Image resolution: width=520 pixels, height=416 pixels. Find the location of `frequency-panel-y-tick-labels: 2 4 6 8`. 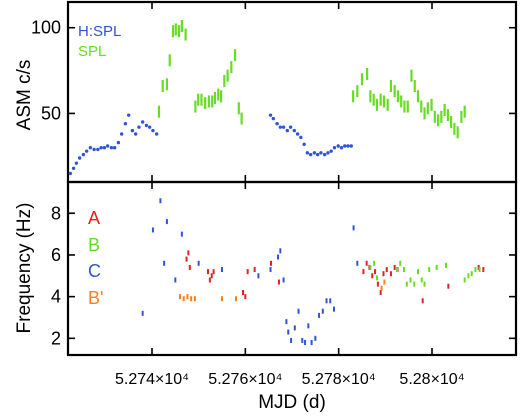

frequency-panel-y-tick-labels: 2 4 6 8 is located at coordinates (56, 275).